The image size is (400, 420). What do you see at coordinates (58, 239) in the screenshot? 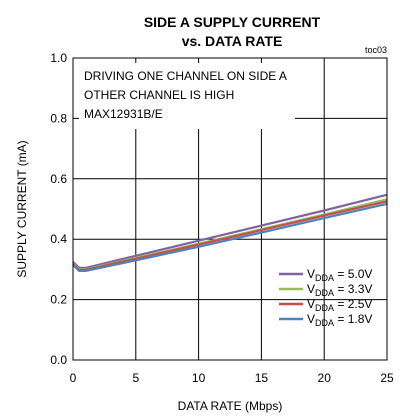
I see `y-tick-label: 0.4` at bounding box center [58, 239].